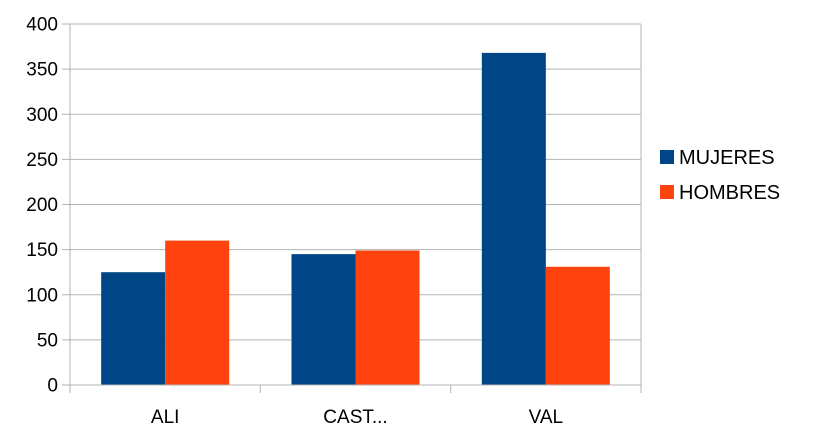  I want to click on y-tick-label: 100, so click(42, 295).